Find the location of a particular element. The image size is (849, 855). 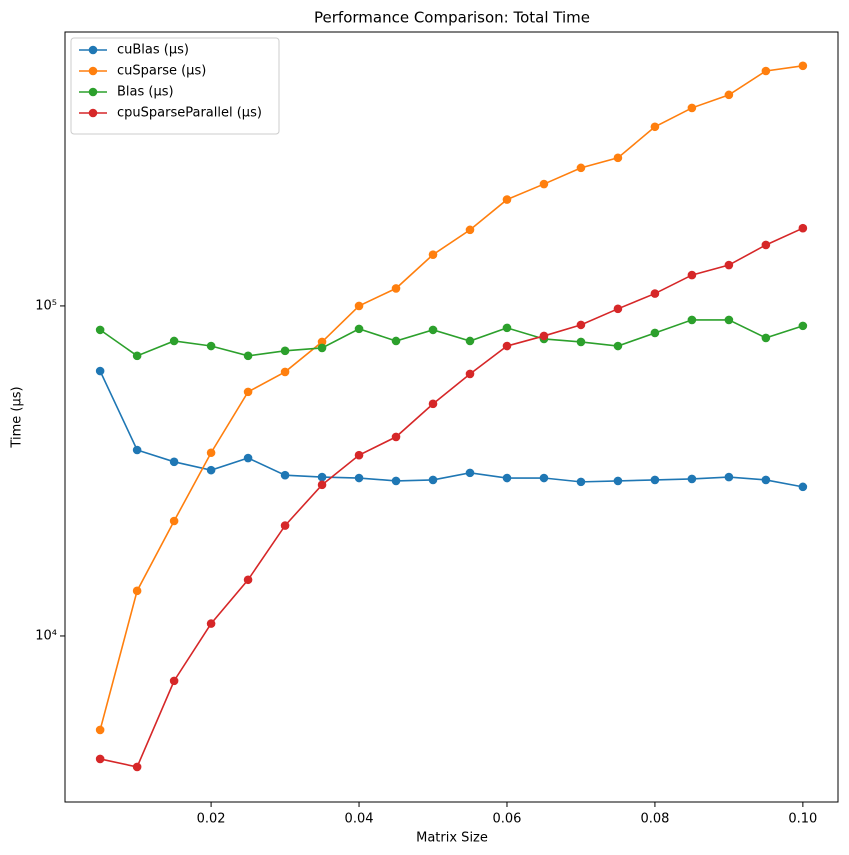

x-tick-label: 0.02 is located at coordinates (211, 819).